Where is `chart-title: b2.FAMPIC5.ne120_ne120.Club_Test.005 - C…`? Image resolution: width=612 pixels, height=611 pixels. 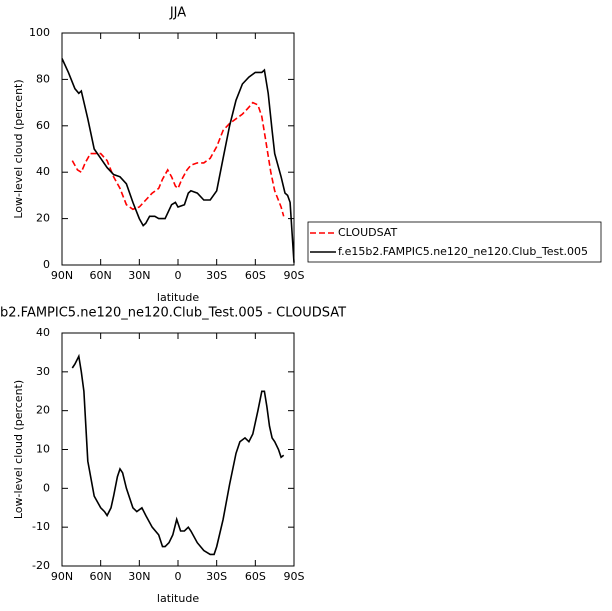
chart-title: b2.FAMPIC5.ne120_ne120.Club_Test.005 - C… is located at coordinates (173, 313).